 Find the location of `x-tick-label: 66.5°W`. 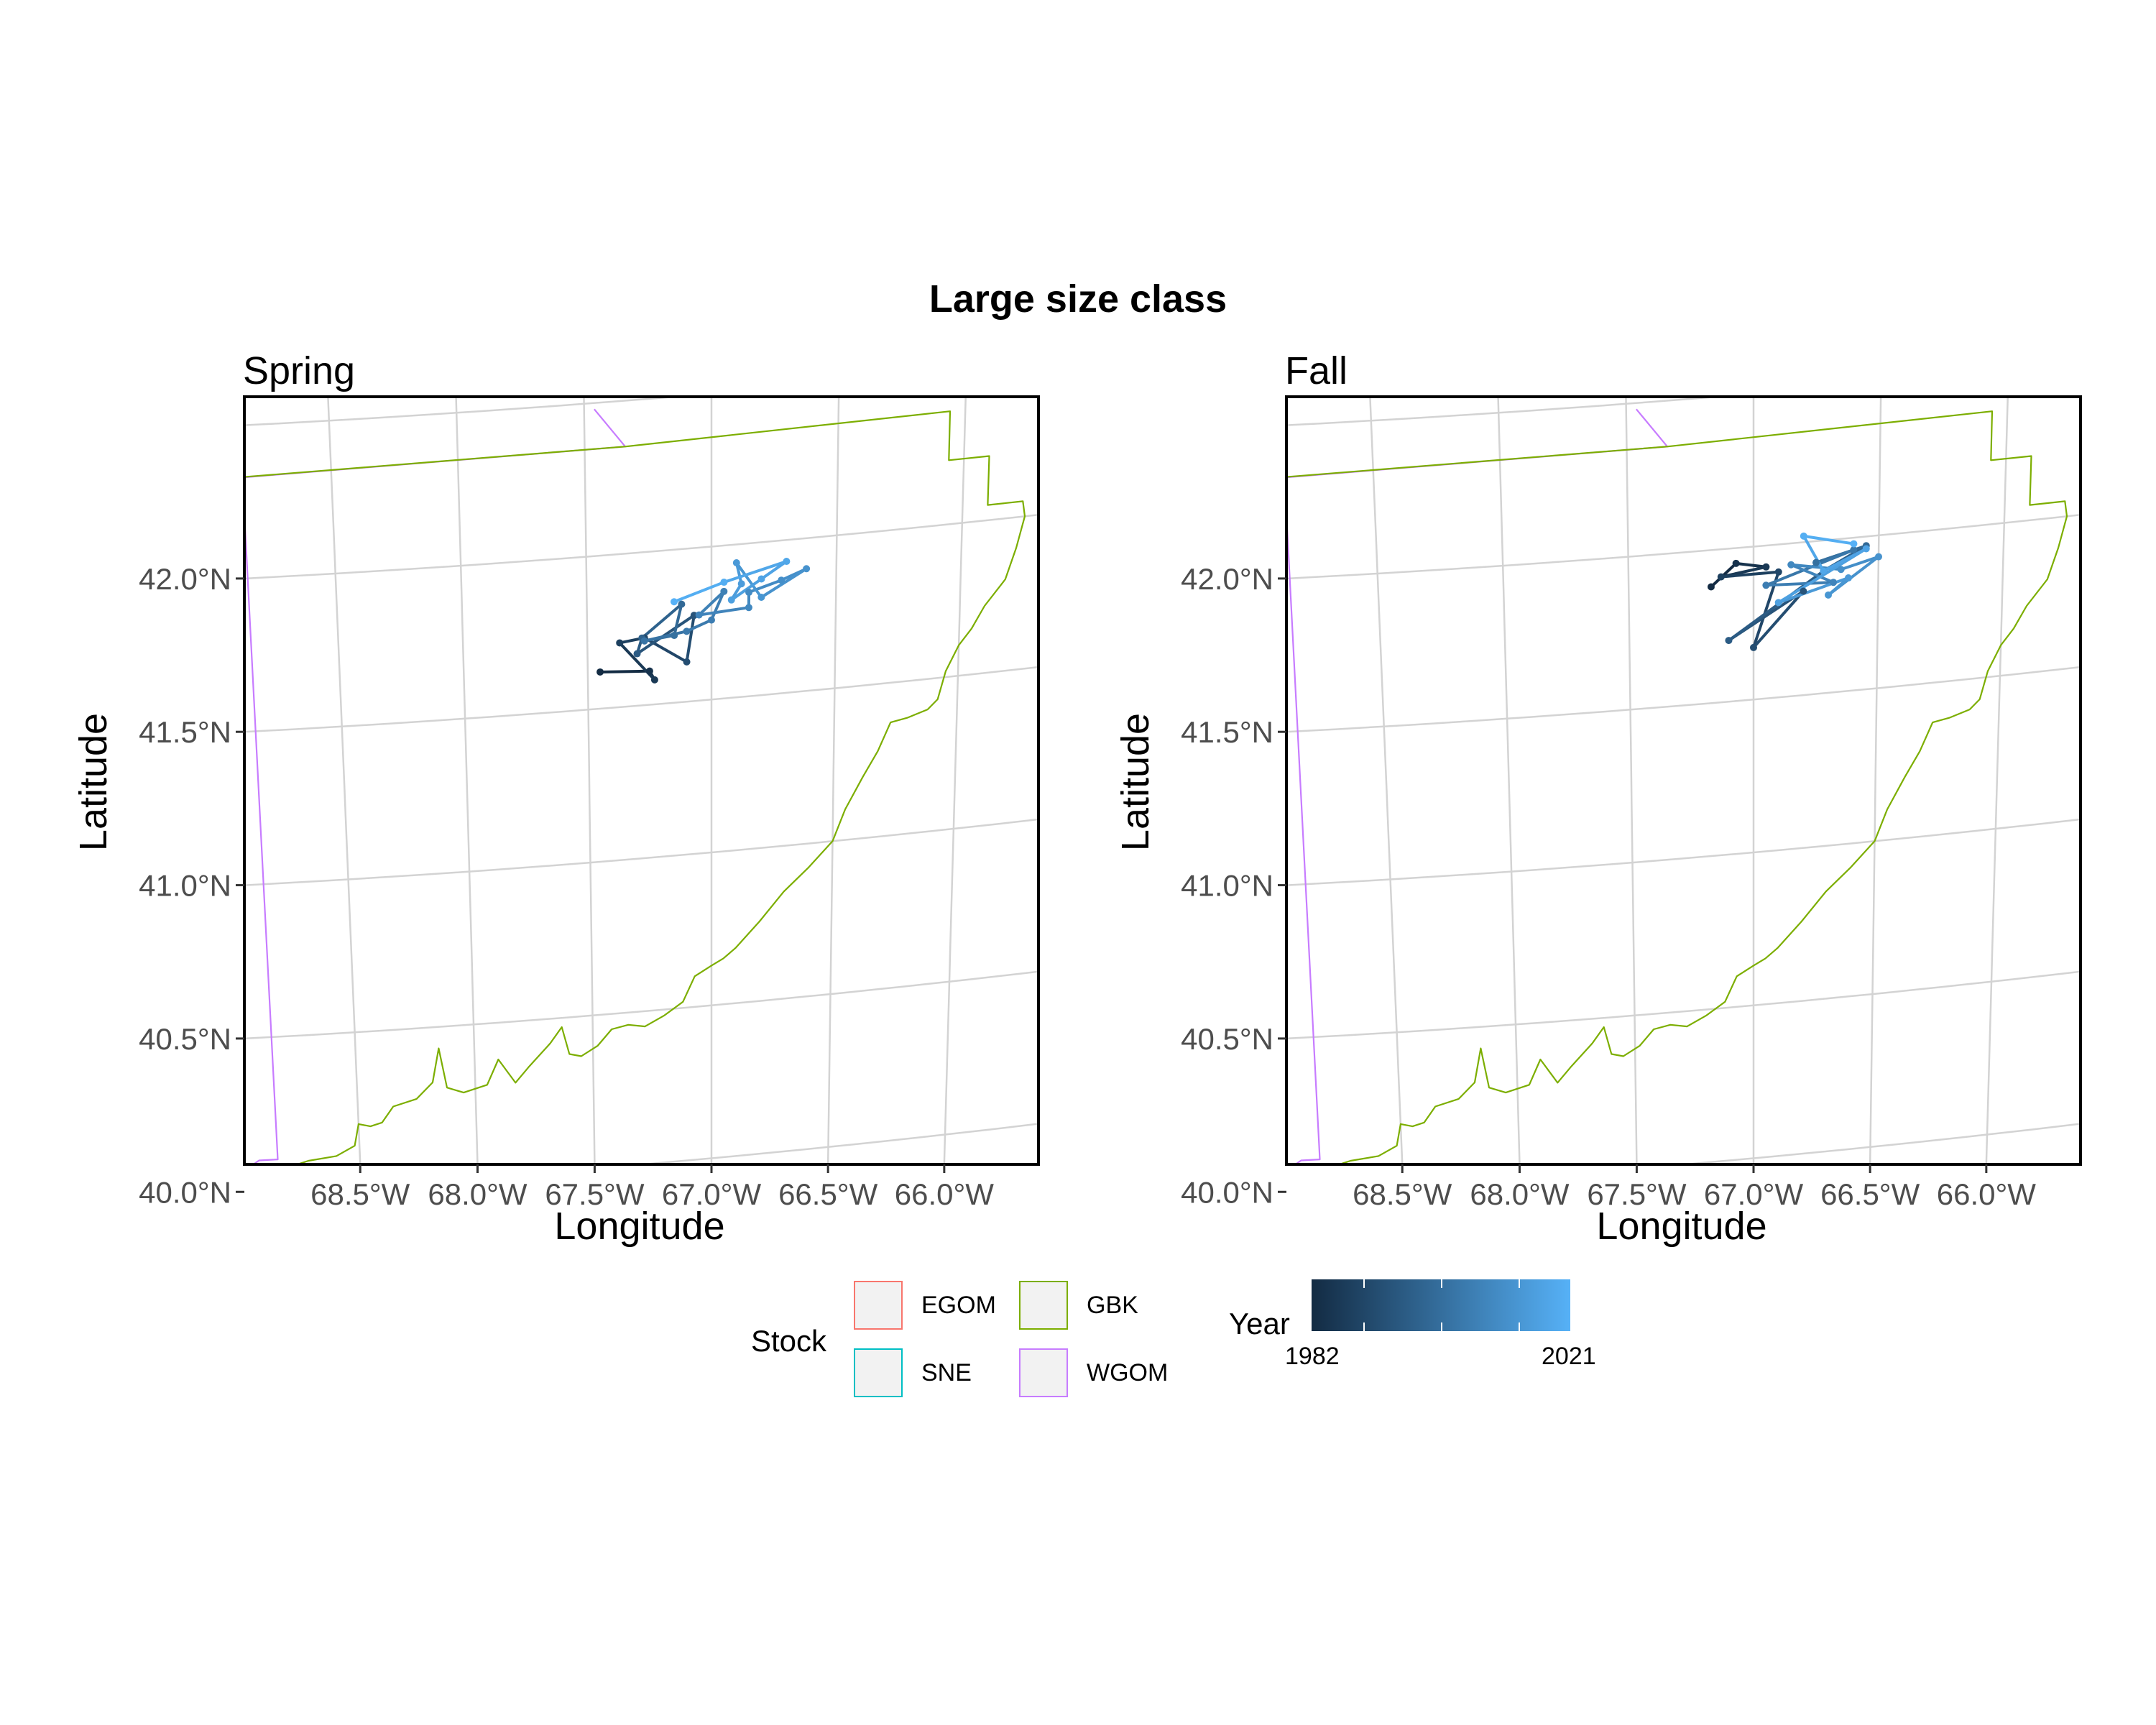

x-tick-label: 66.5°W is located at coordinates (828, 1194).